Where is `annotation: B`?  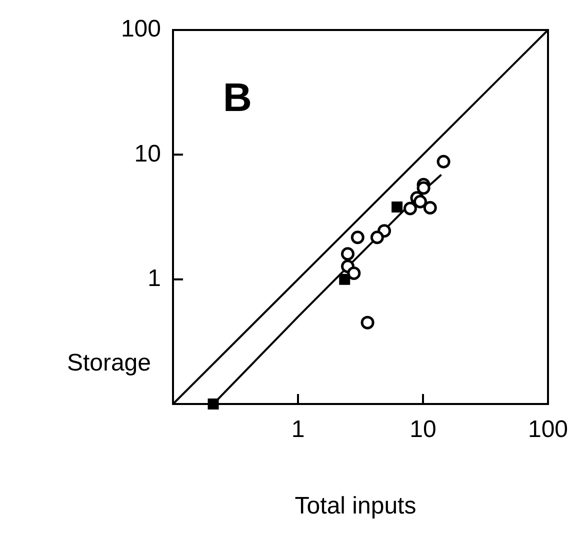 annotation: B is located at coordinates (237, 98).